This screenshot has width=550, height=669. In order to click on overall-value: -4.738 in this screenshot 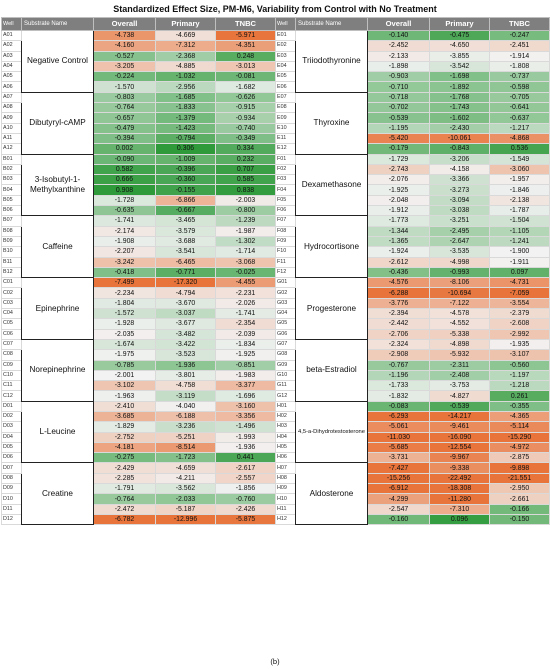, I will do `click(124, 35)`.